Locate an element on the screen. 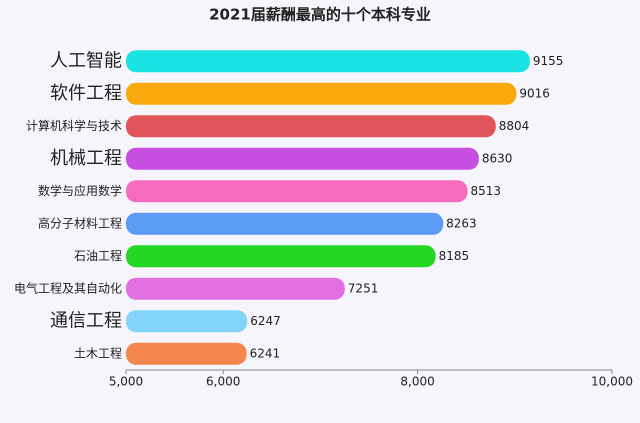  x-tick-label: 5,000 is located at coordinates (126, 382).